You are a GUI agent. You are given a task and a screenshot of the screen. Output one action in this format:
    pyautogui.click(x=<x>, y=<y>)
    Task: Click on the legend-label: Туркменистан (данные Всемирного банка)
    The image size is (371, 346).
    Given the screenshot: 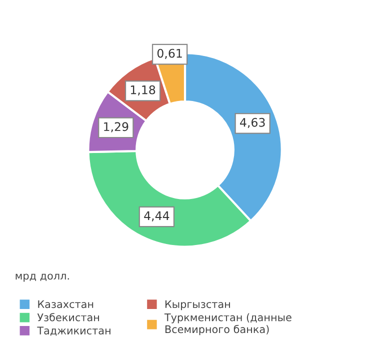 What is the action you would take?
    pyautogui.click(x=228, y=324)
    